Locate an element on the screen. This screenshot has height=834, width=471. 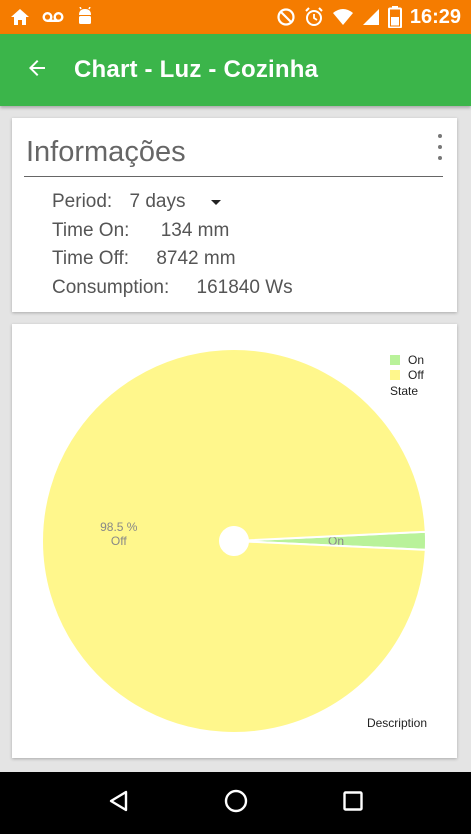
more-vert-icon is located at coordinates (440, 147).